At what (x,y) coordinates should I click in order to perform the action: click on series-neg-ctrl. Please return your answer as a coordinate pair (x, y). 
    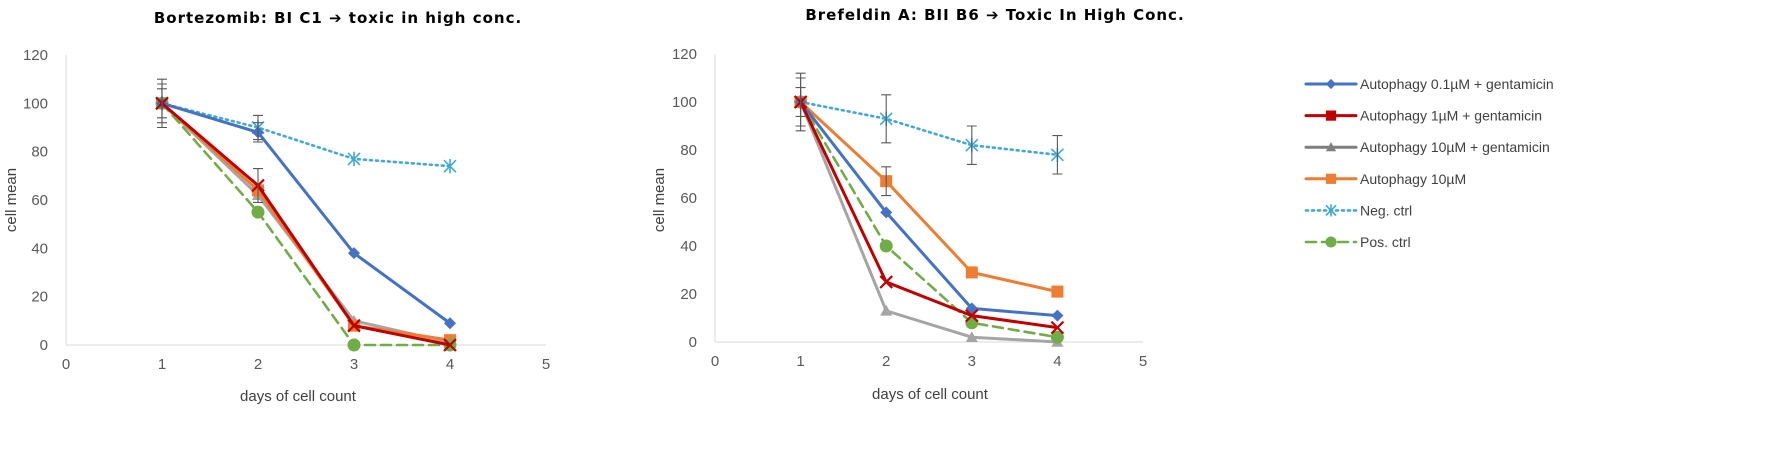
    Looking at the image, I should click on (929, 128).